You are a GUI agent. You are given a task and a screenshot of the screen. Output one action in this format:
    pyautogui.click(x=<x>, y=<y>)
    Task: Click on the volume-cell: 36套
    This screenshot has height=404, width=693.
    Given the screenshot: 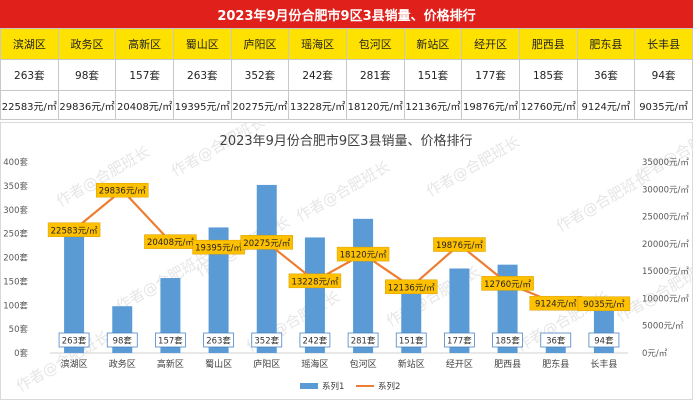 What is the action you would take?
    pyautogui.click(x=606, y=75)
    